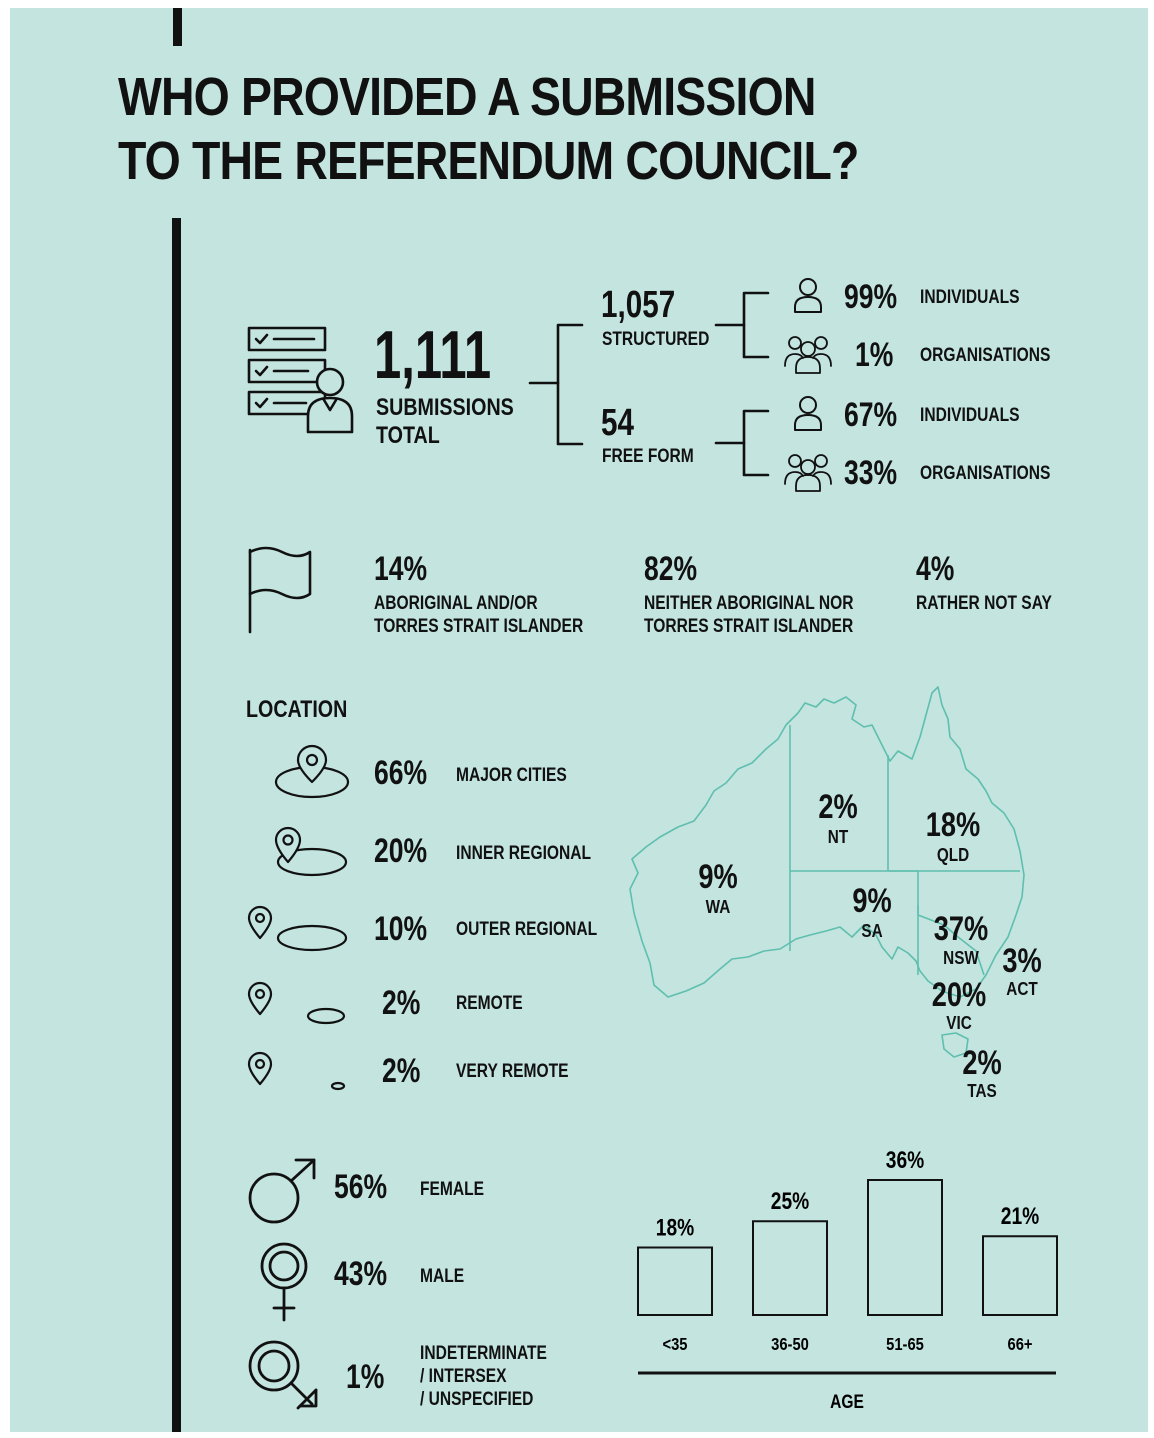  I want to click on freeform-label: FREE FORM, so click(648, 456).